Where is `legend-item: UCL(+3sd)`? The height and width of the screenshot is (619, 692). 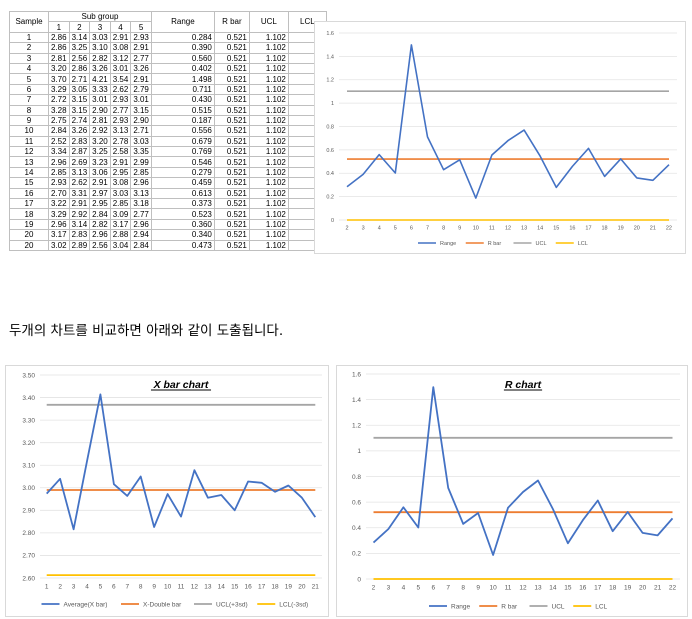
legend-item: UCL(+3sd) is located at coordinates (221, 604).